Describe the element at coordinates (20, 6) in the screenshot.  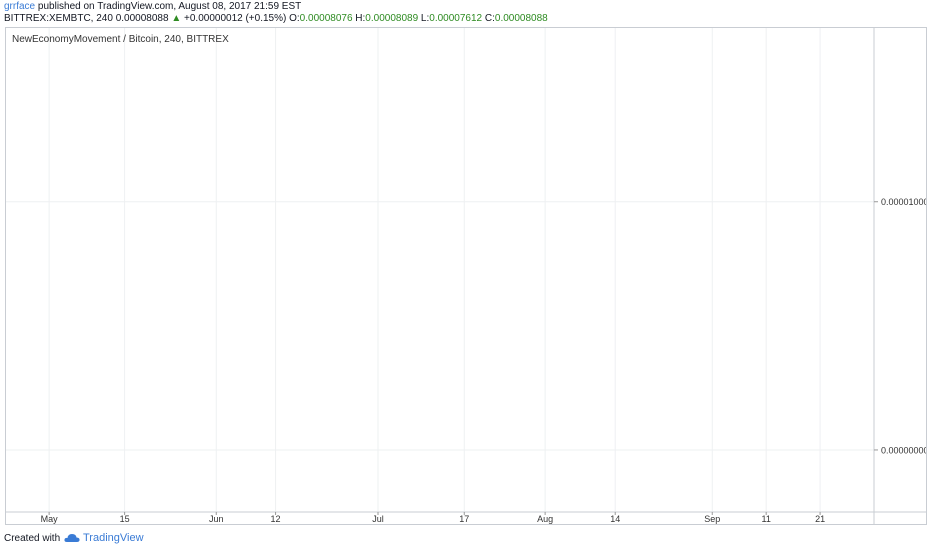
I see `author-link: grrface` at that location.